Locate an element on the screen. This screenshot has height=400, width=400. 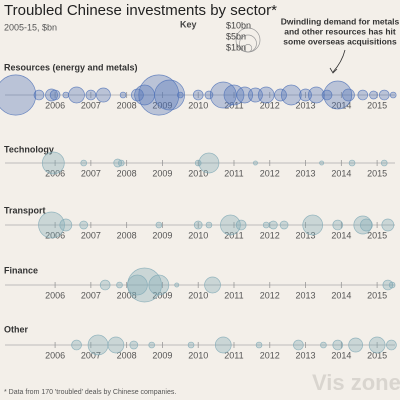
row-label: Other is located at coordinates (16, 329).